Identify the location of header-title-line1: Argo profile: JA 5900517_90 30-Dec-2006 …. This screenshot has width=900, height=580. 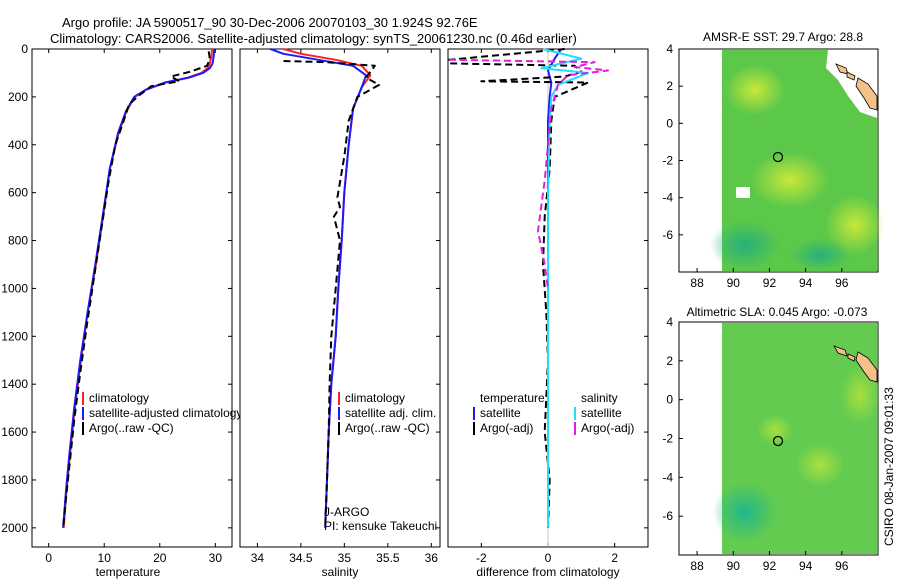
(270, 22).